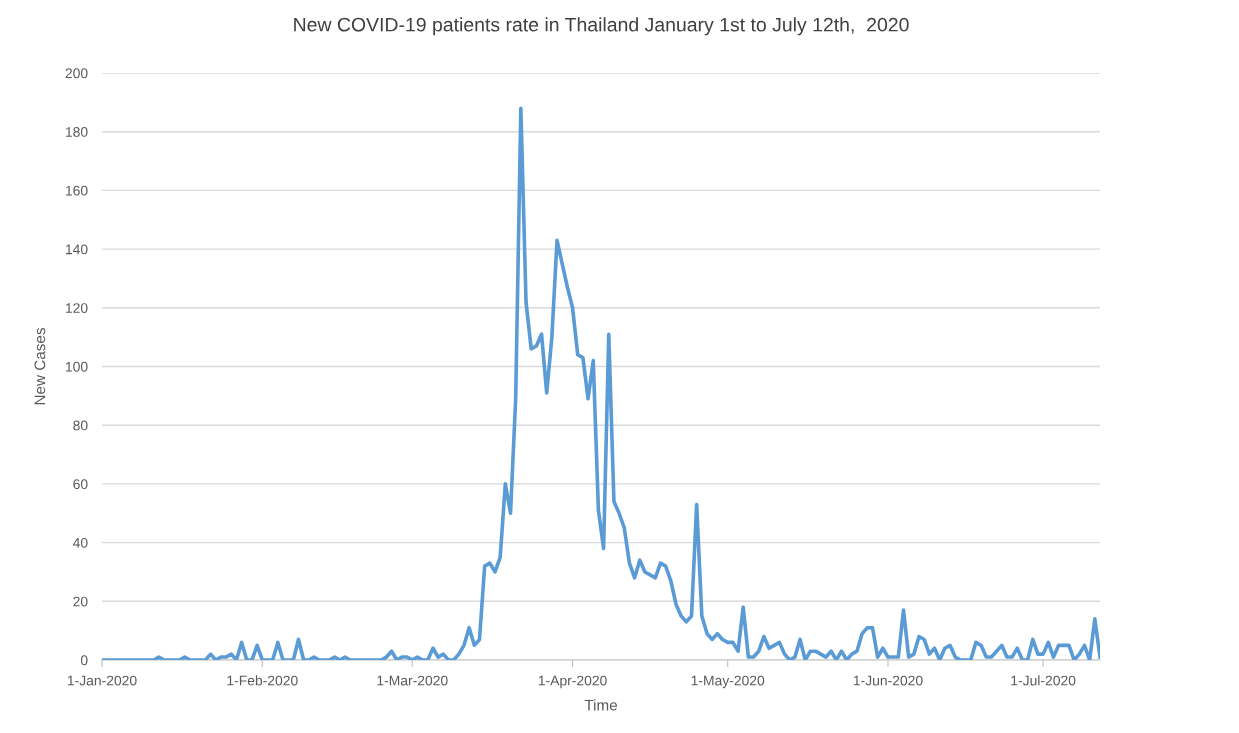 The width and height of the screenshot is (1239, 733). What do you see at coordinates (80, 601) in the screenshot?
I see `y-tick-label: 20` at bounding box center [80, 601].